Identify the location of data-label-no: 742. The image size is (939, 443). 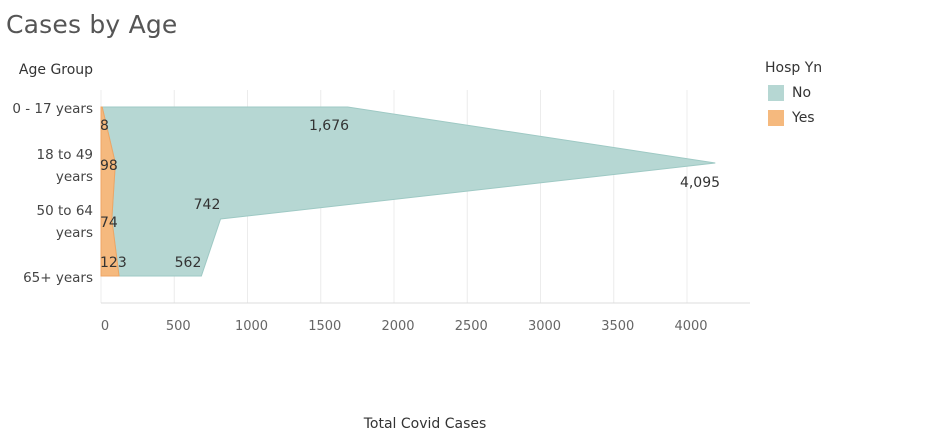
(207, 205).